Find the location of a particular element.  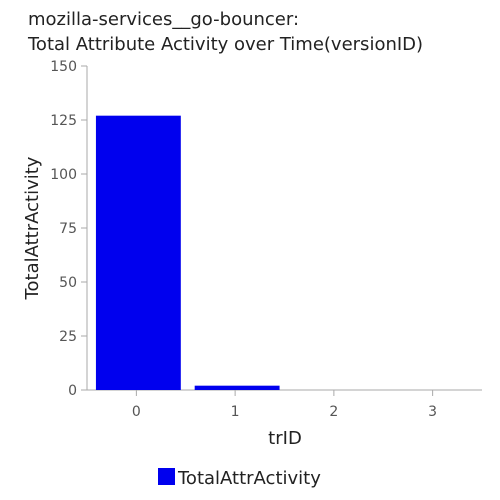

y-axis-title: TotalAttrActivity is located at coordinates (32, 228).